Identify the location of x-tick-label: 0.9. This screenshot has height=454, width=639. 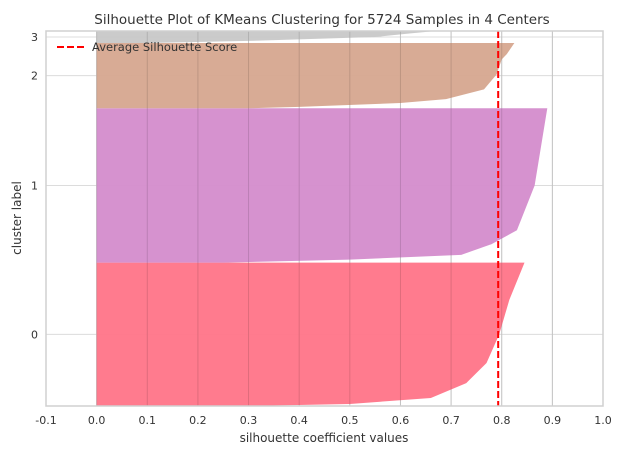
(553, 420).